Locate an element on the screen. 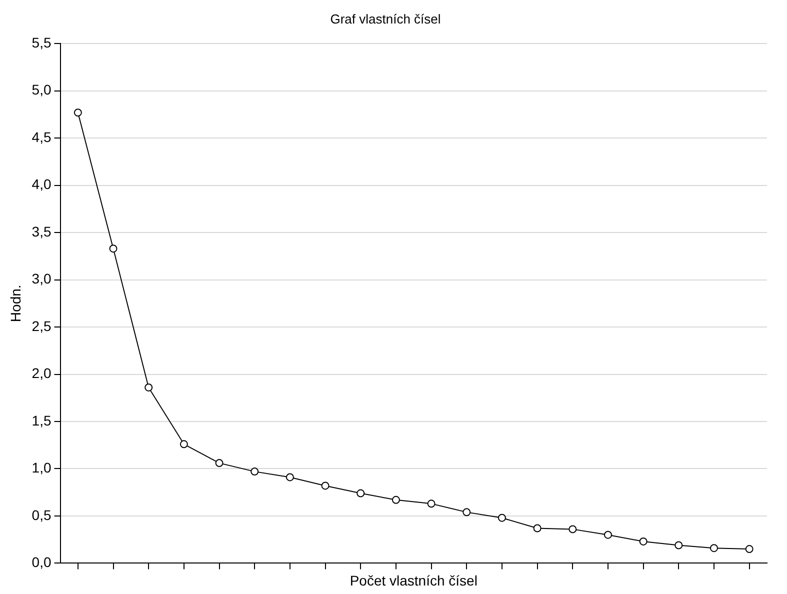 The width and height of the screenshot is (787, 594). y-tick-label: 4,0 is located at coordinates (42, 184).